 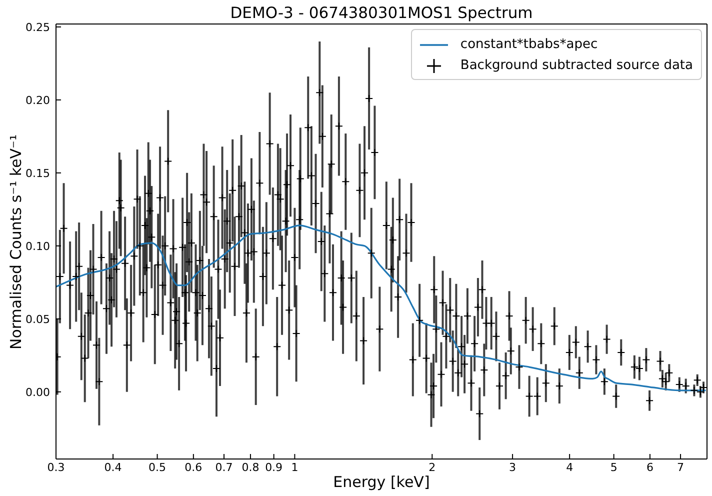 I want to click on legend-label: constant*tbabs*apec, so click(x=529, y=44).